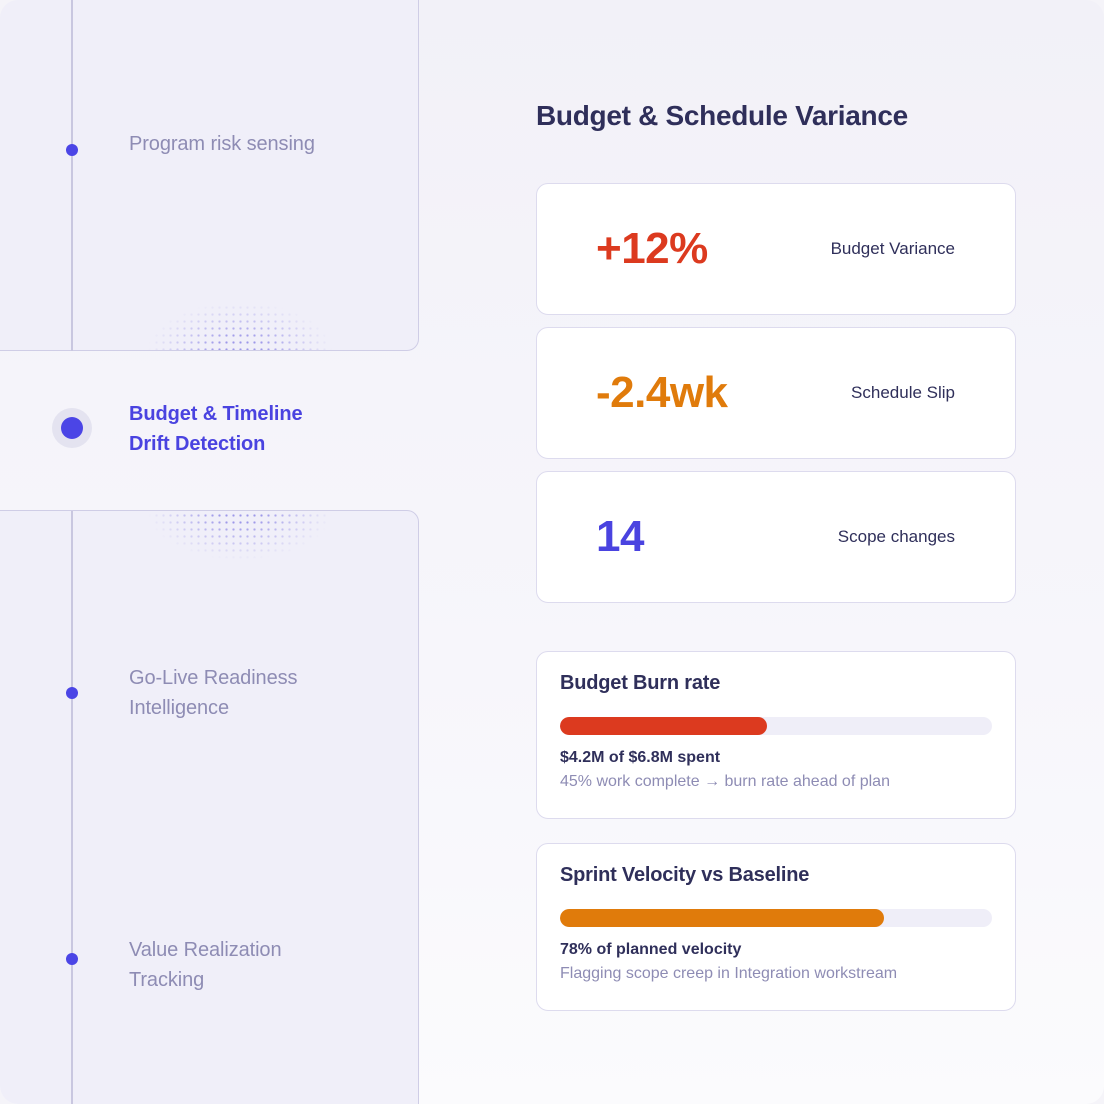 The width and height of the screenshot is (1104, 1104). What do you see at coordinates (776, 537) in the screenshot?
I see `metric-card-scope-changes: 14 Scope changes` at bounding box center [776, 537].